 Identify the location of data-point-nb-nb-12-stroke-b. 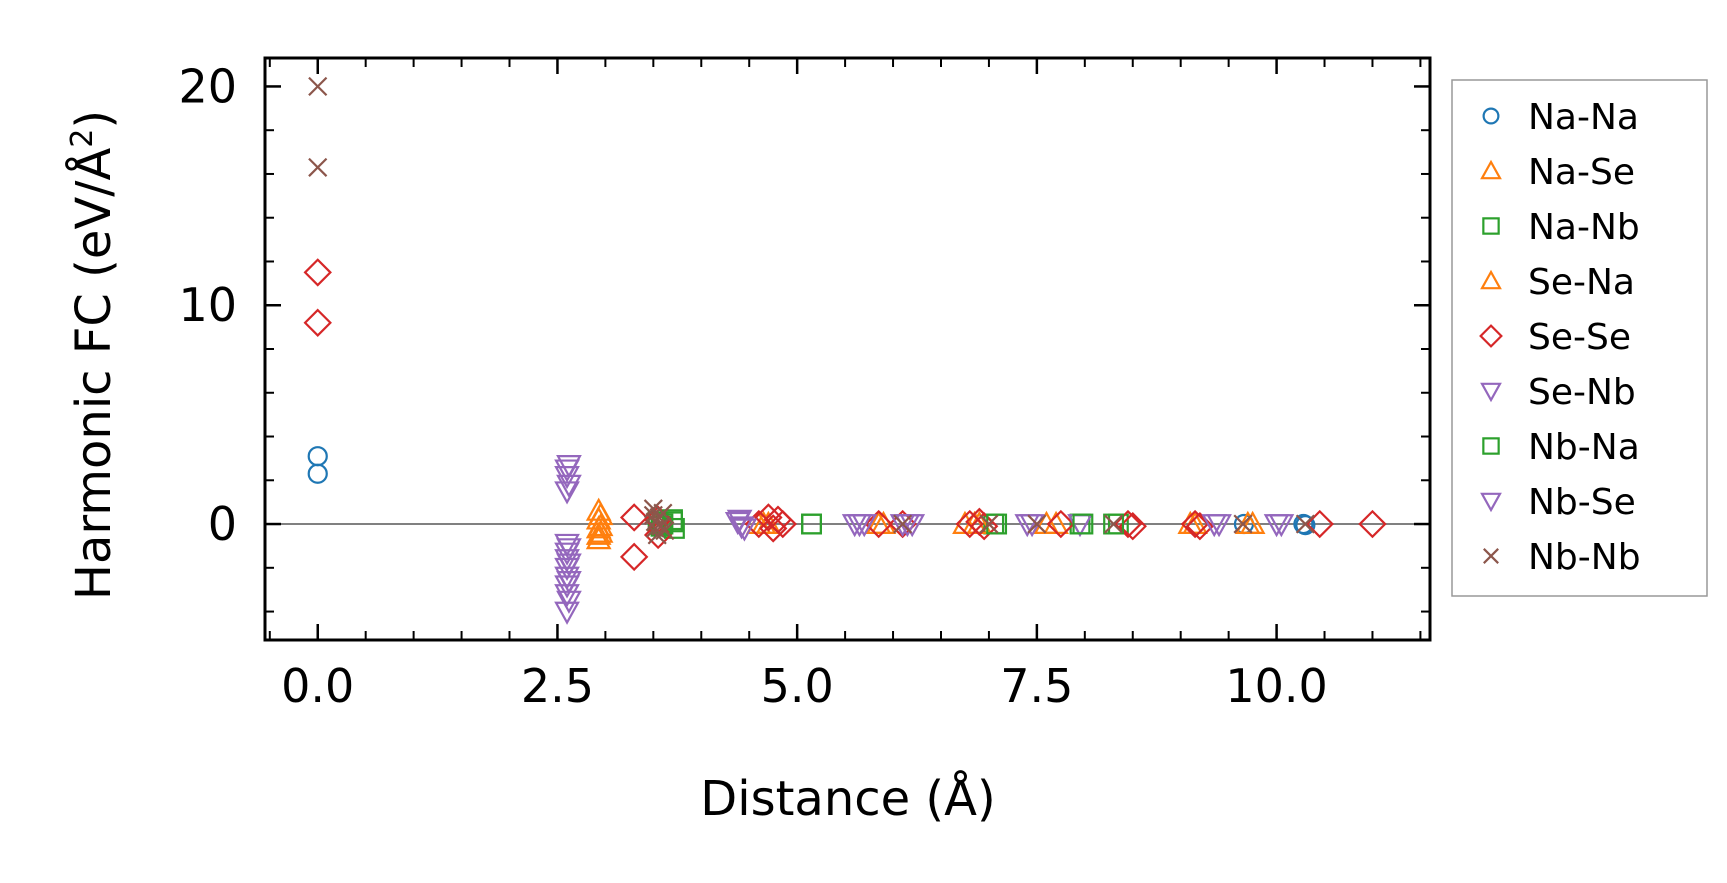
(989, 524).